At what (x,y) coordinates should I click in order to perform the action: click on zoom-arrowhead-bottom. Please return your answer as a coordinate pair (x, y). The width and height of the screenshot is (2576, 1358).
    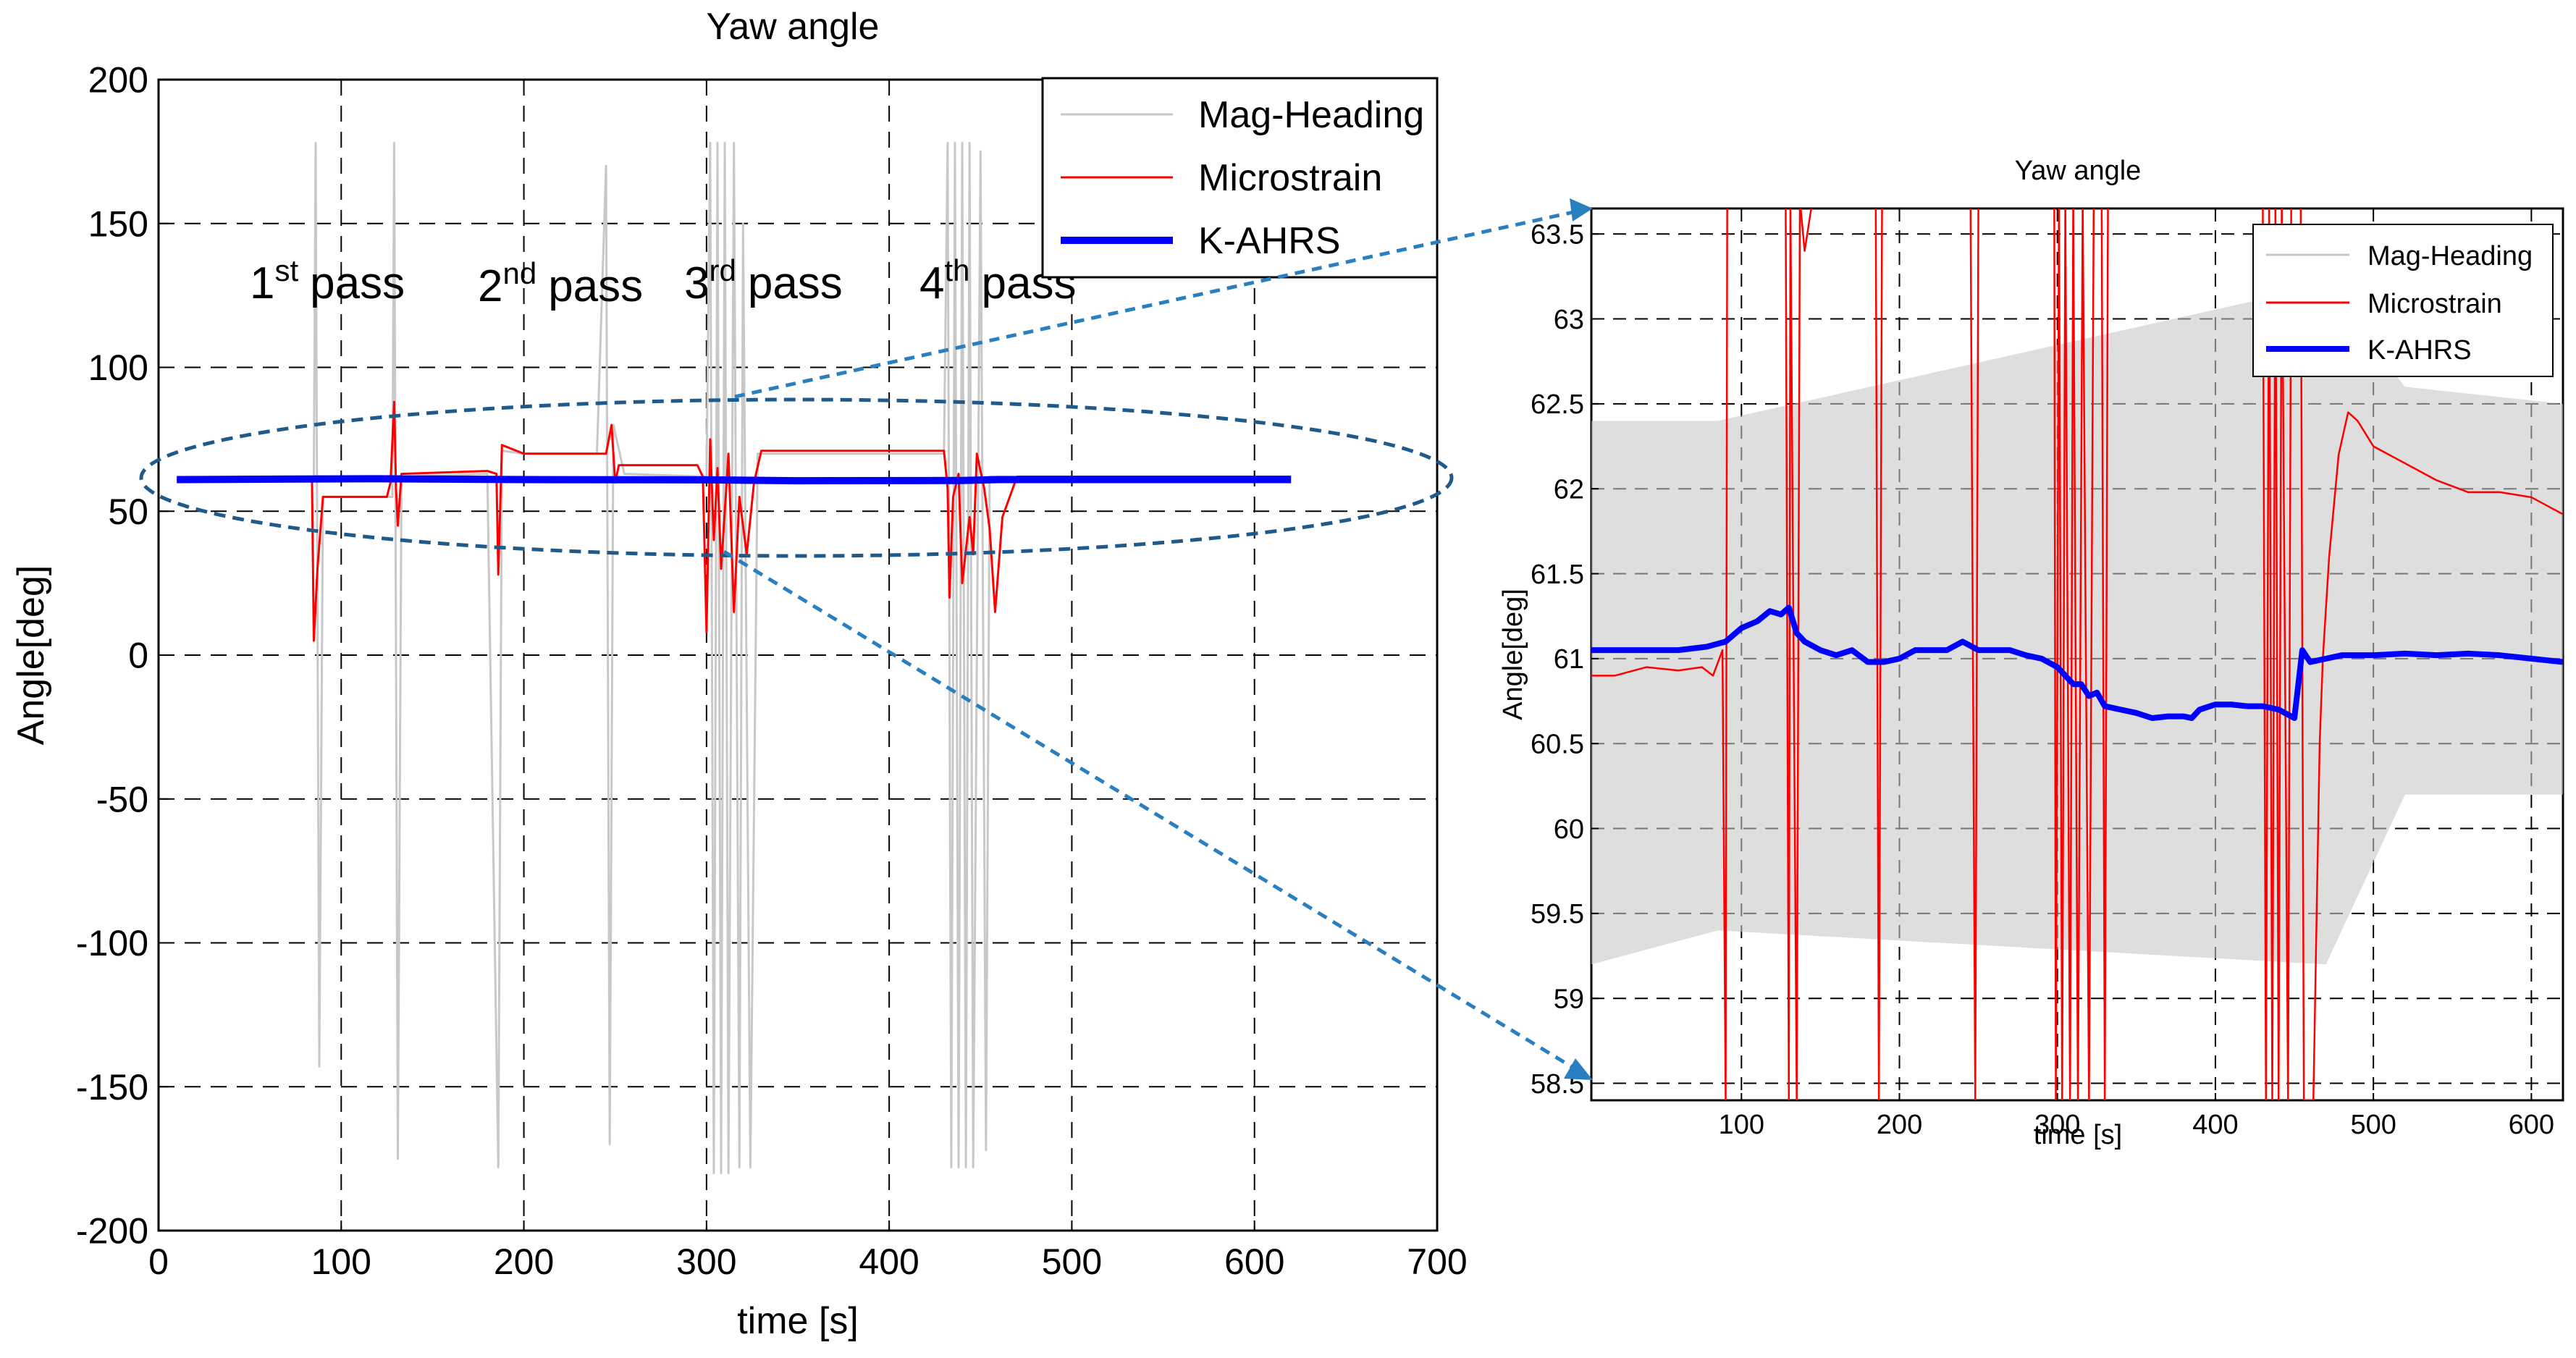
    Looking at the image, I should click on (1578, 1069).